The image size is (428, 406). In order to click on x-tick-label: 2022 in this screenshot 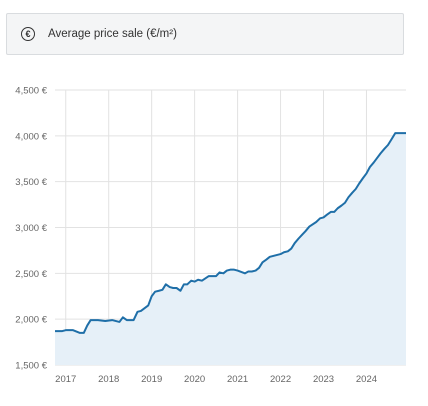, I will do `click(280, 379)`.